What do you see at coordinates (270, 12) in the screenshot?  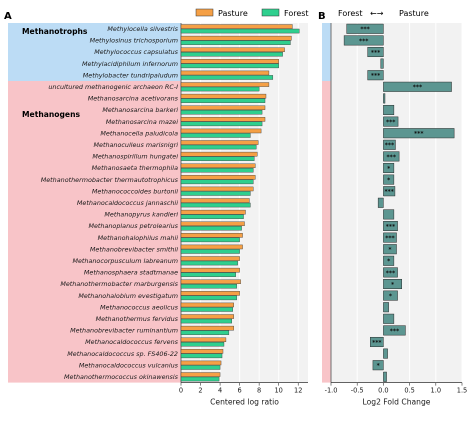 I see `legend-swatch-forest` at bounding box center [270, 12].